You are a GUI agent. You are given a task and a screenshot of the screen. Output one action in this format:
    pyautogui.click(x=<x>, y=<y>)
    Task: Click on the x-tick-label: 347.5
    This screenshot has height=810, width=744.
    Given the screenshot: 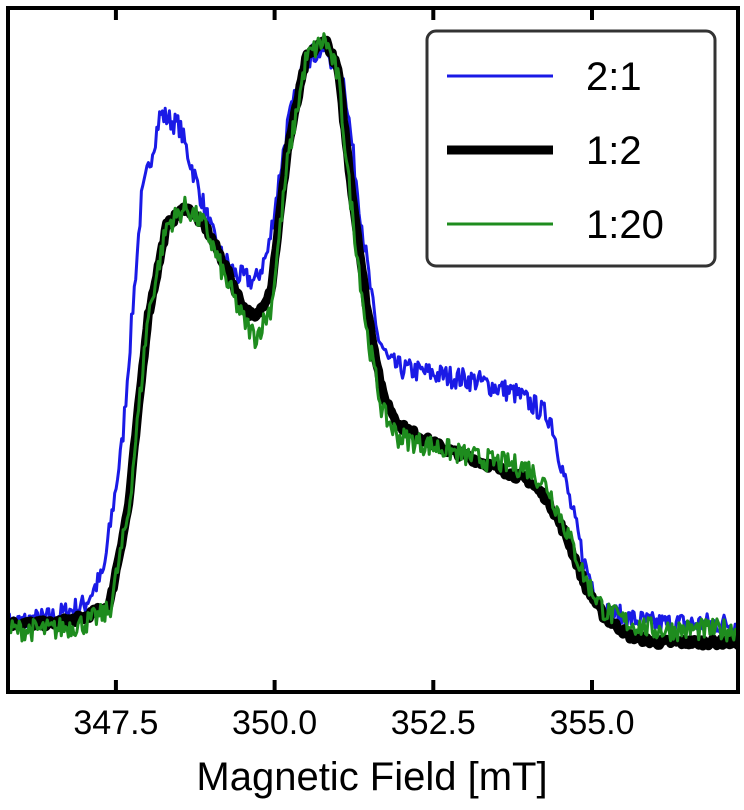 What is the action you would take?
    pyautogui.click(x=115, y=723)
    